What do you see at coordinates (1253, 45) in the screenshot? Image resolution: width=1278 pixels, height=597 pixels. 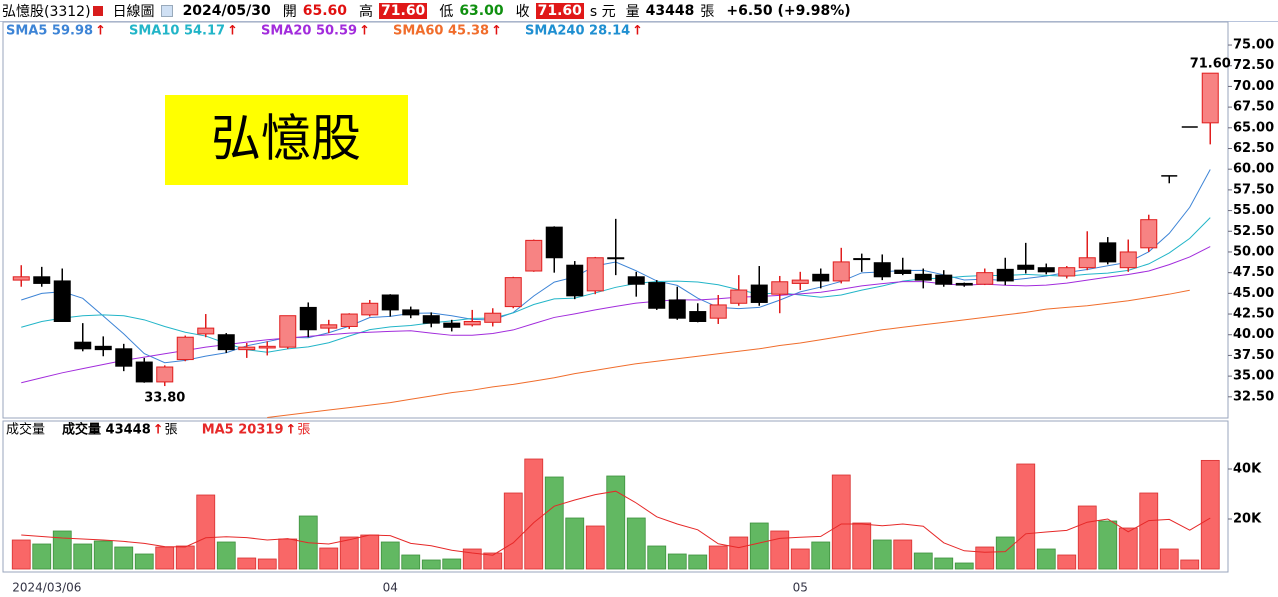 I see `y-tick-label: 75.00` at bounding box center [1253, 45].